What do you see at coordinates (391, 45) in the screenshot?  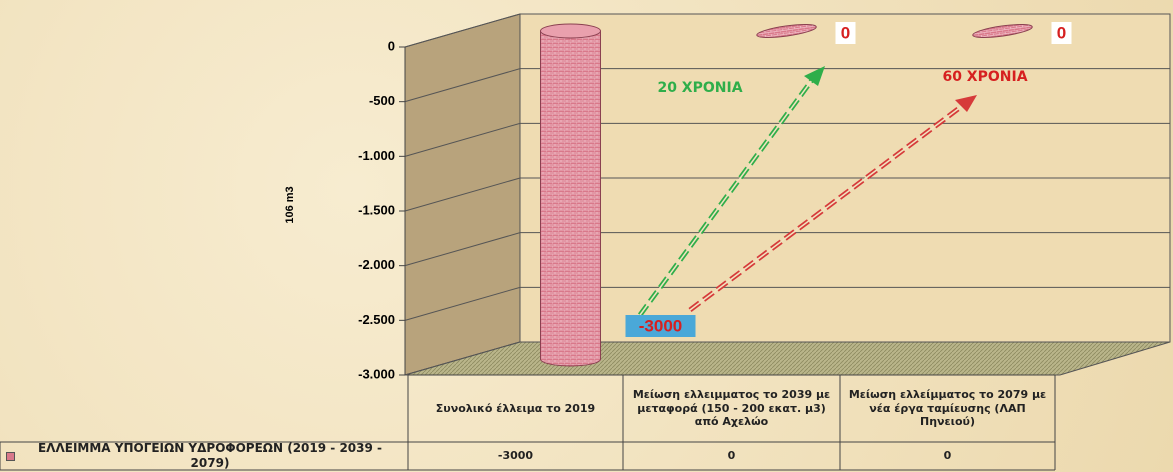 I see `y-tick-label: 0` at bounding box center [391, 45].